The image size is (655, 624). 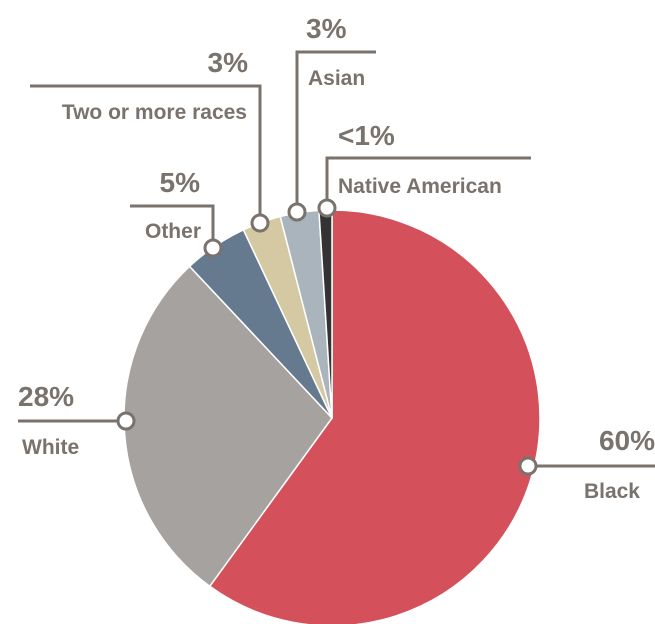 I want to click on slice-percent-other: 5%, so click(x=180, y=182).